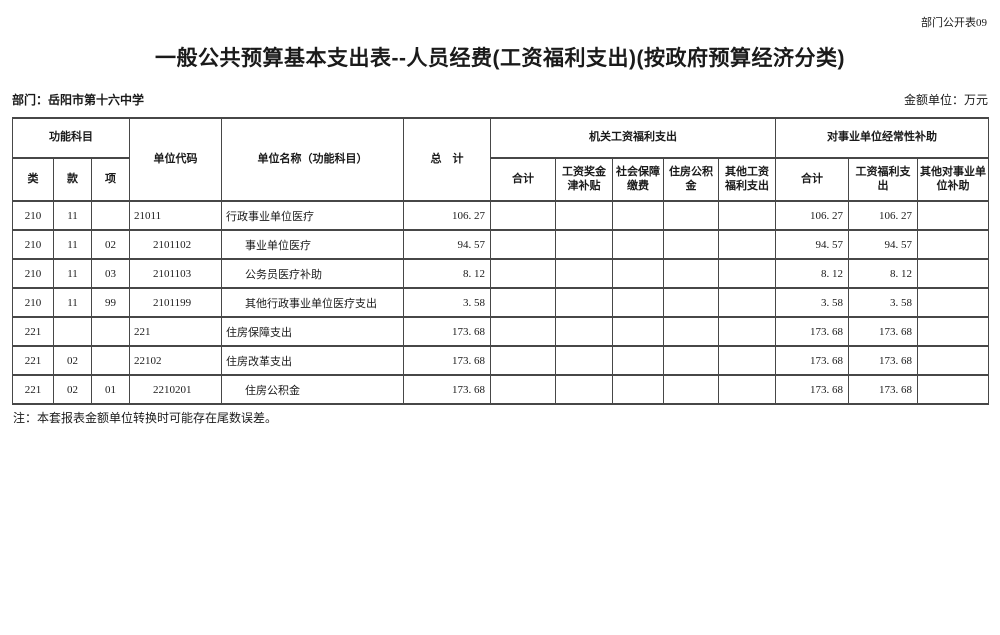 The width and height of the screenshot is (1000, 635). I want to click on cell-subsidy-total: 94. 57, so click(812, 244).